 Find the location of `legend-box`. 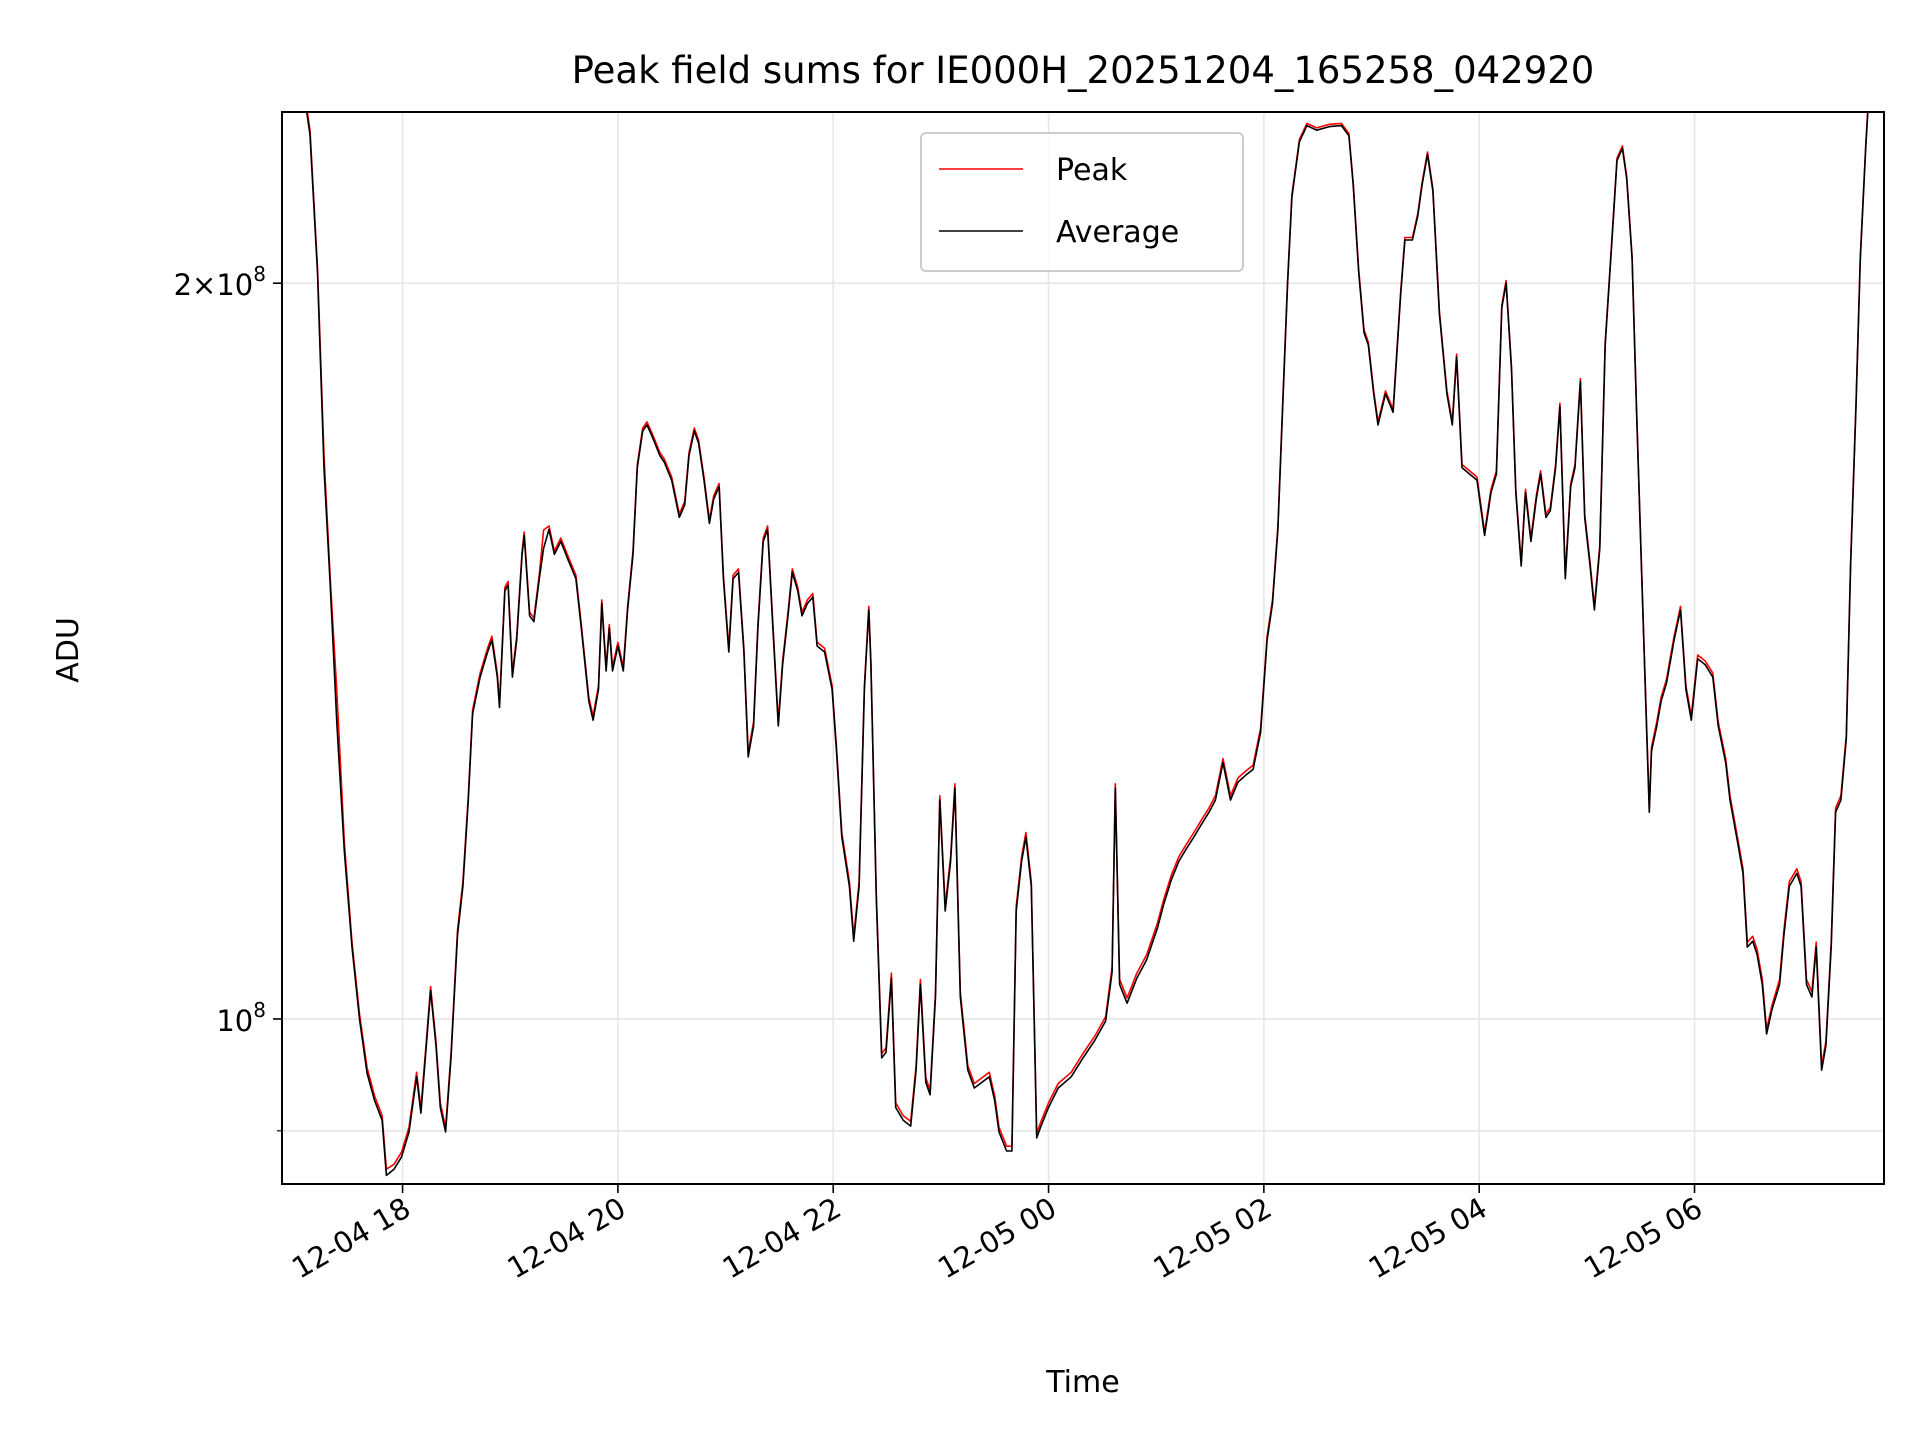

legend-box is located at coordinates (1082, 202).